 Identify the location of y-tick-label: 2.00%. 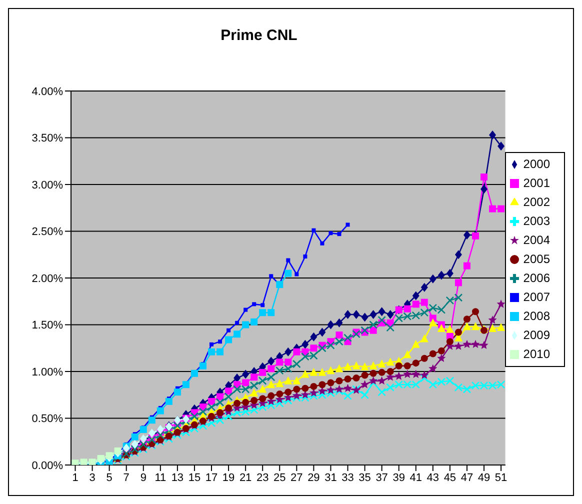
(48, 278).